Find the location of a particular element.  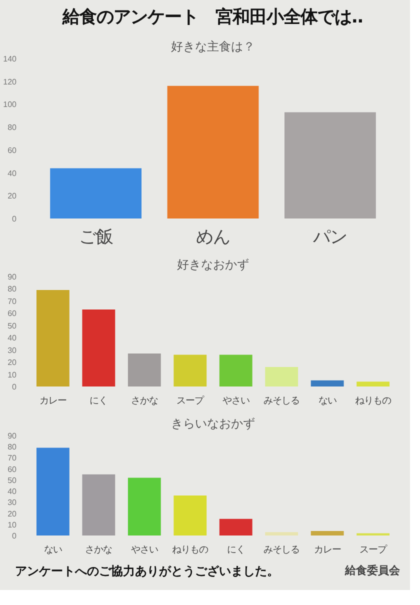

x-tick-label: パン is located at coordinates (330, 238).